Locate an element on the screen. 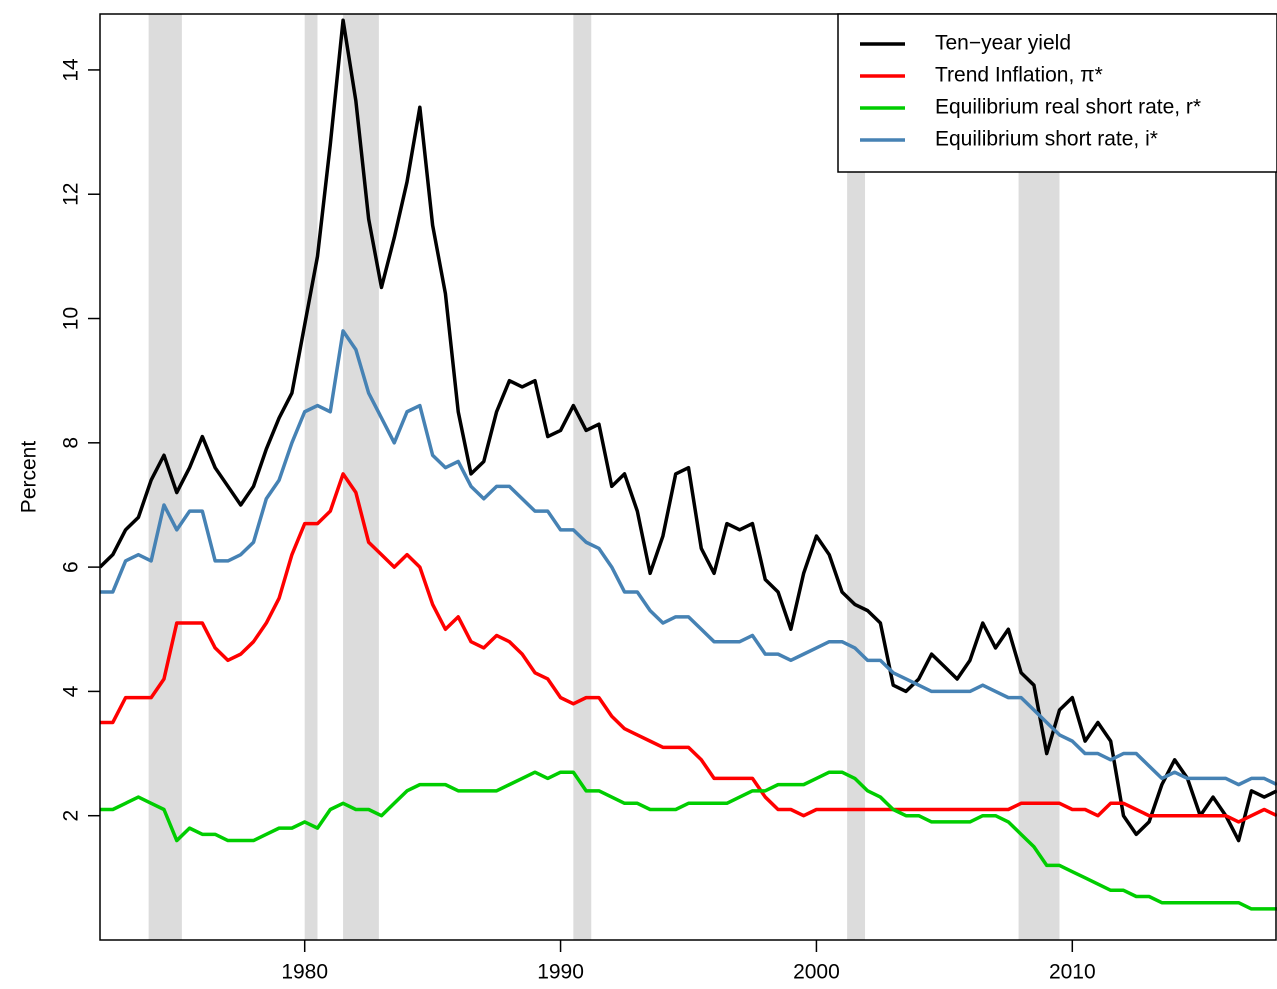 The image size is (1277, 989). series-line is located at coordinates (688, 840).